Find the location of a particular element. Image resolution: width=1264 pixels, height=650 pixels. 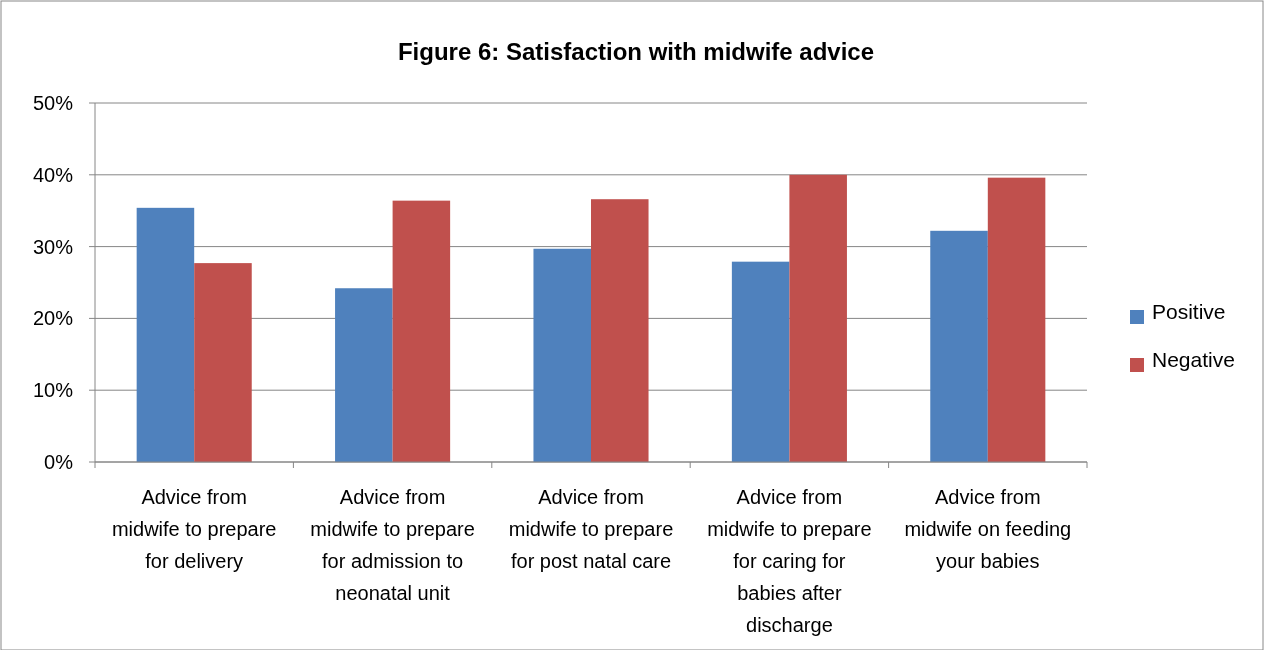

y-tick-label: 40% is located at coordinates (53, 174).